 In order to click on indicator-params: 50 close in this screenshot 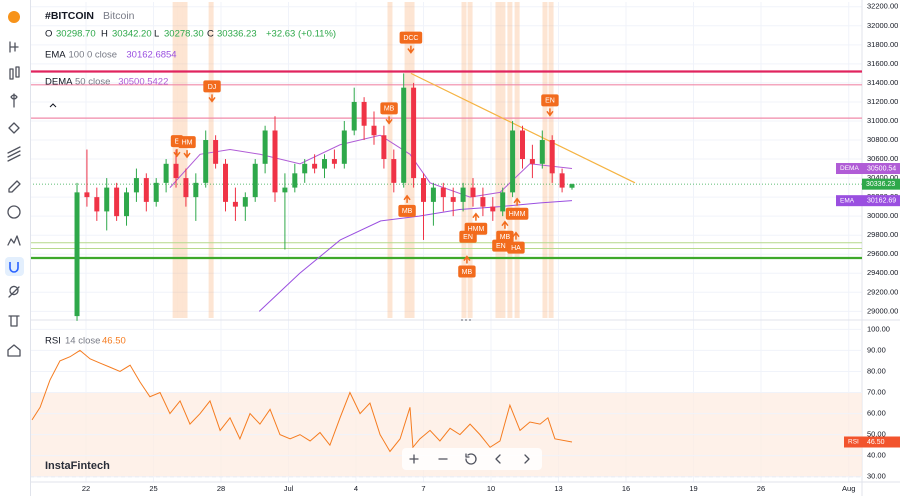, I will do `click(92, 82)`.